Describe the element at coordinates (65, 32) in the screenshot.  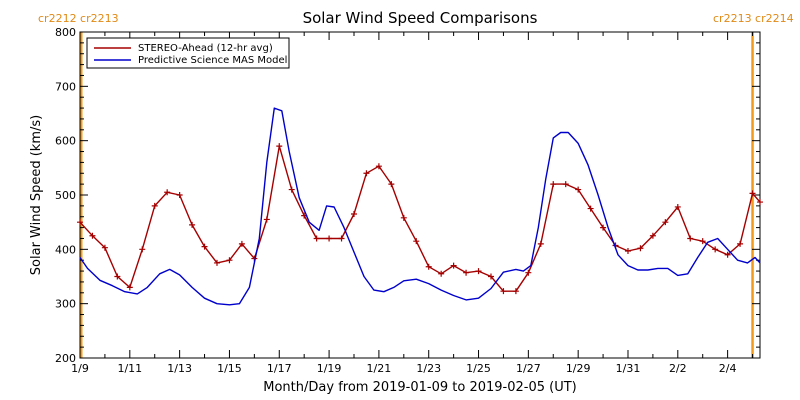
I see `y-tick-label: 800` at that location.